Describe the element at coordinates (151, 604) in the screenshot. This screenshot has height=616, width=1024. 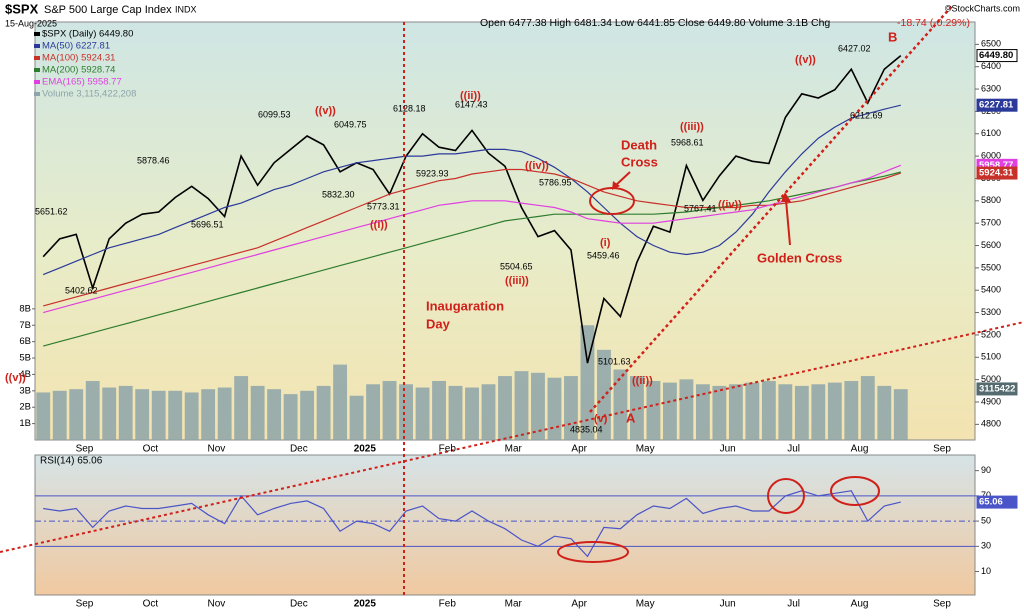
I see `x-tick-label: Oct` at that location.